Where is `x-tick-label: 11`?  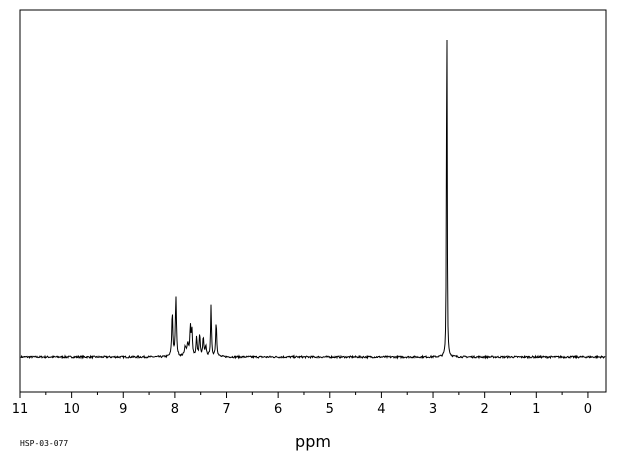 x-tick-label: 11 is located at coordinates (20, 409).